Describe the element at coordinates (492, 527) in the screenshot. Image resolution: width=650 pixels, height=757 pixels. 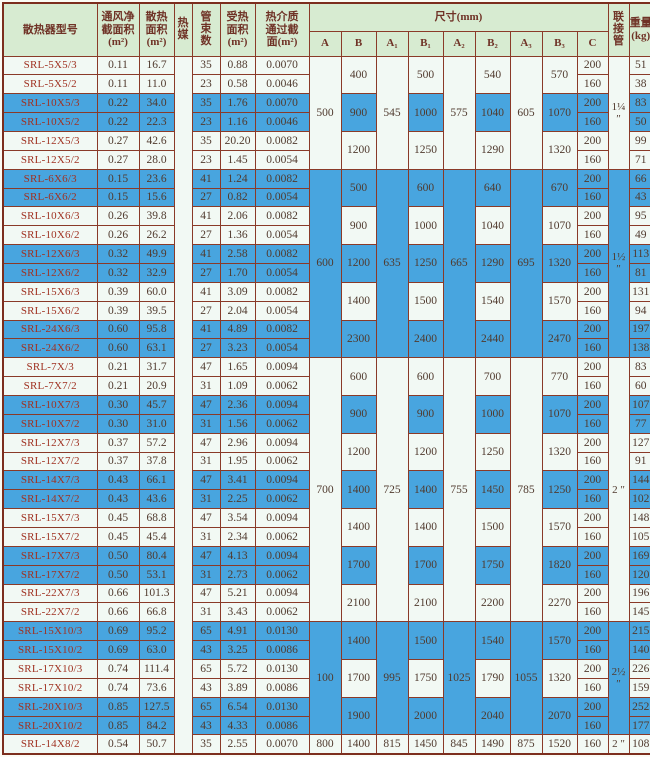
I see `dim-b2-cell: 1500` at that location.